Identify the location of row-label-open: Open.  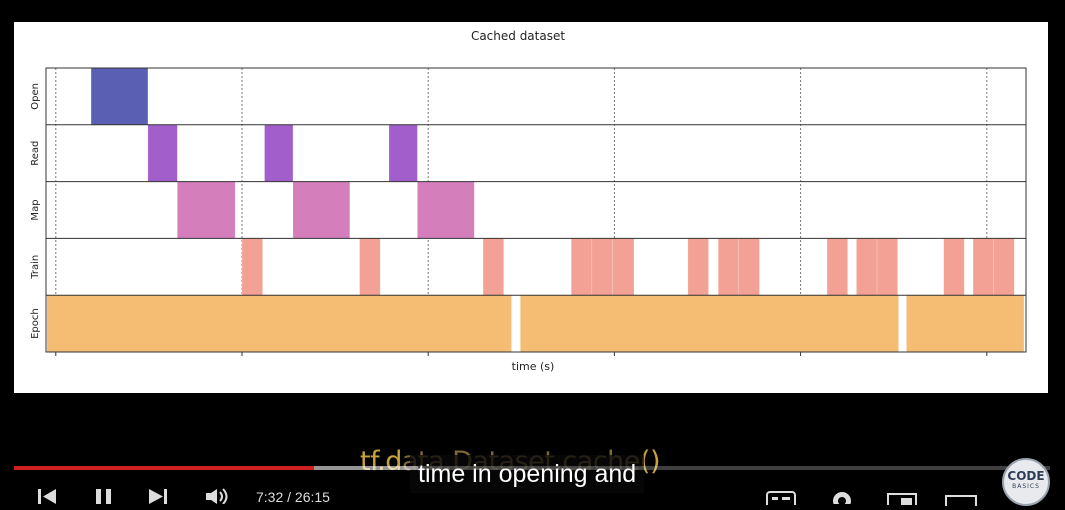
(35, 96).